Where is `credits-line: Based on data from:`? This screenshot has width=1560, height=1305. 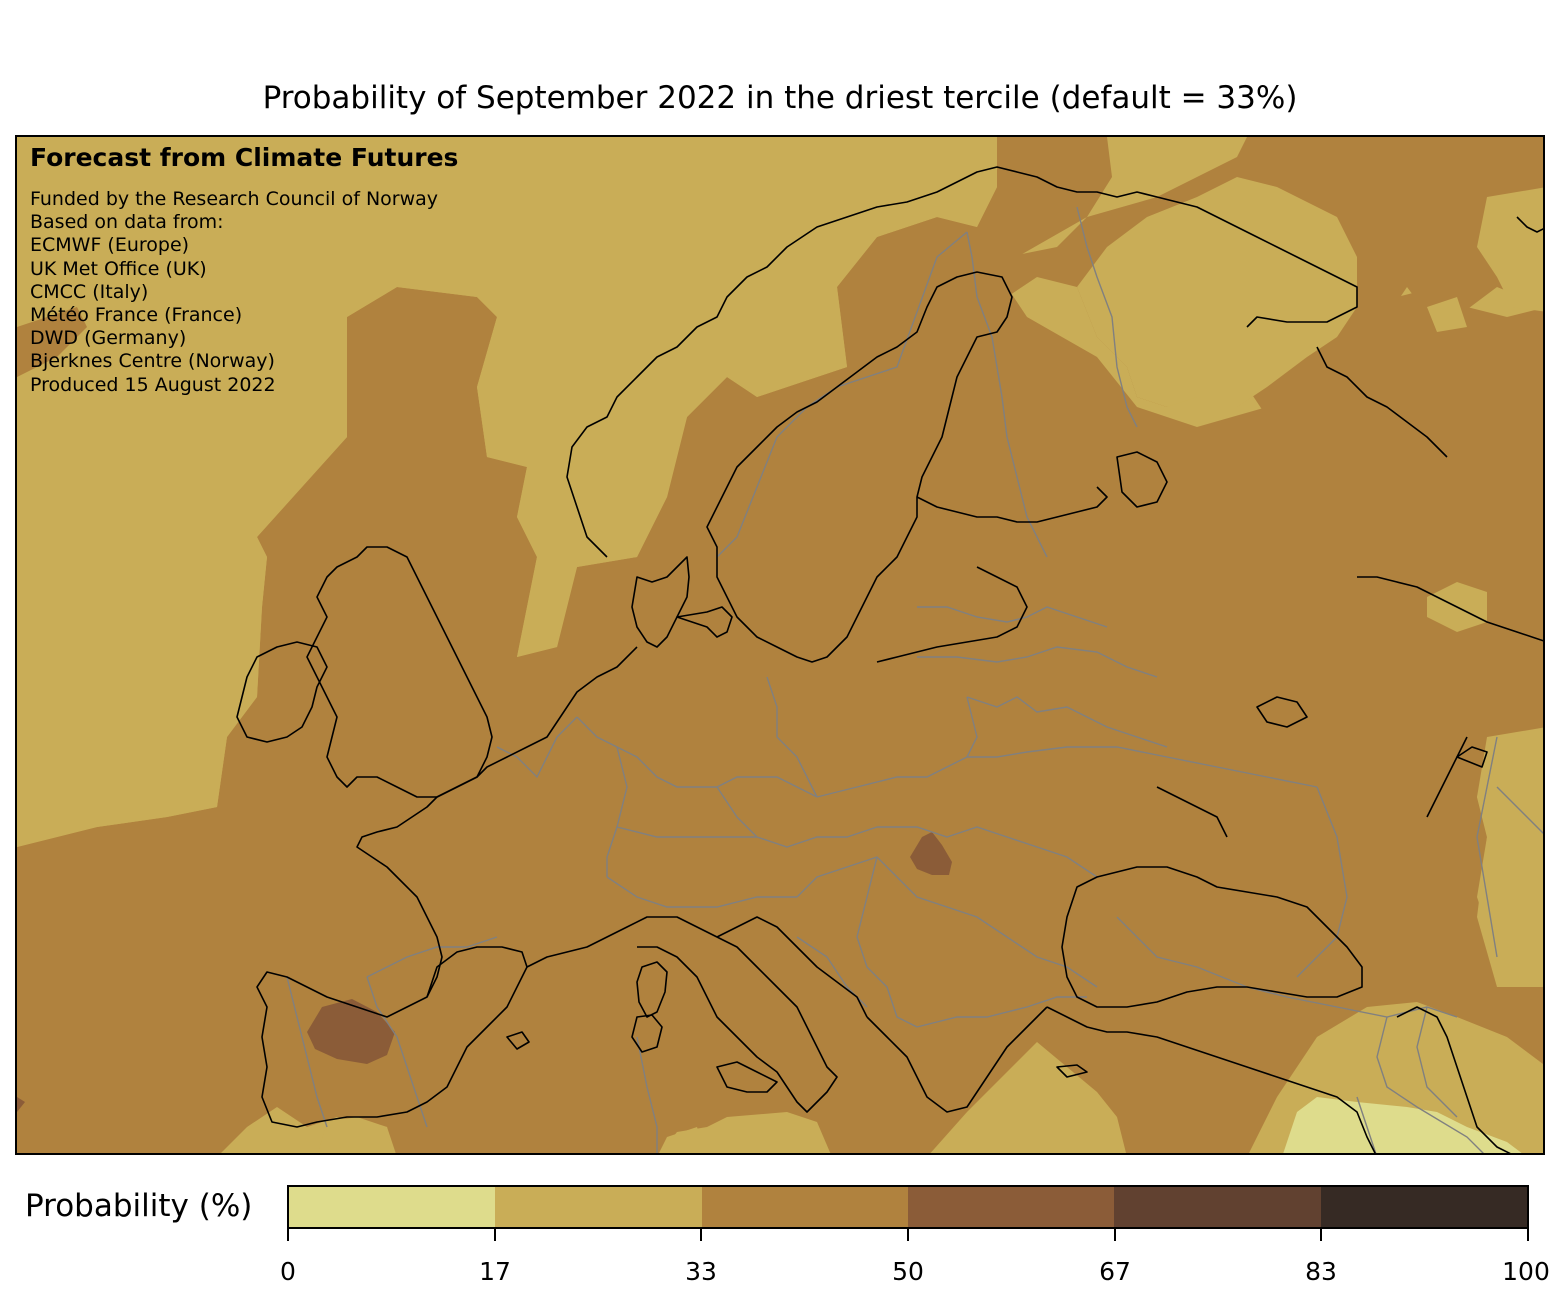 credits-line: Based on data from: is located at coordinates (127, 222).